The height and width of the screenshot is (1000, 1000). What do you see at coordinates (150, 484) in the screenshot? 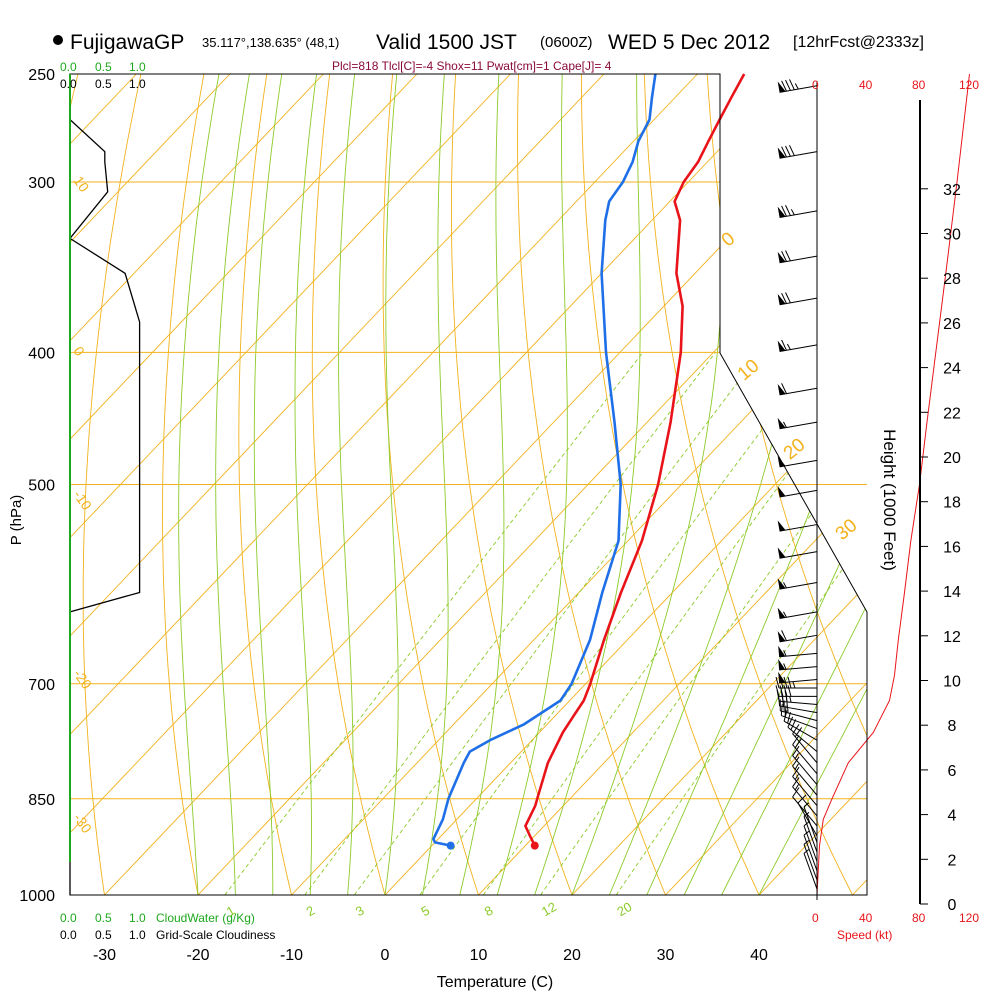
I see `isotherm-line` at bounding box center [150, 484].